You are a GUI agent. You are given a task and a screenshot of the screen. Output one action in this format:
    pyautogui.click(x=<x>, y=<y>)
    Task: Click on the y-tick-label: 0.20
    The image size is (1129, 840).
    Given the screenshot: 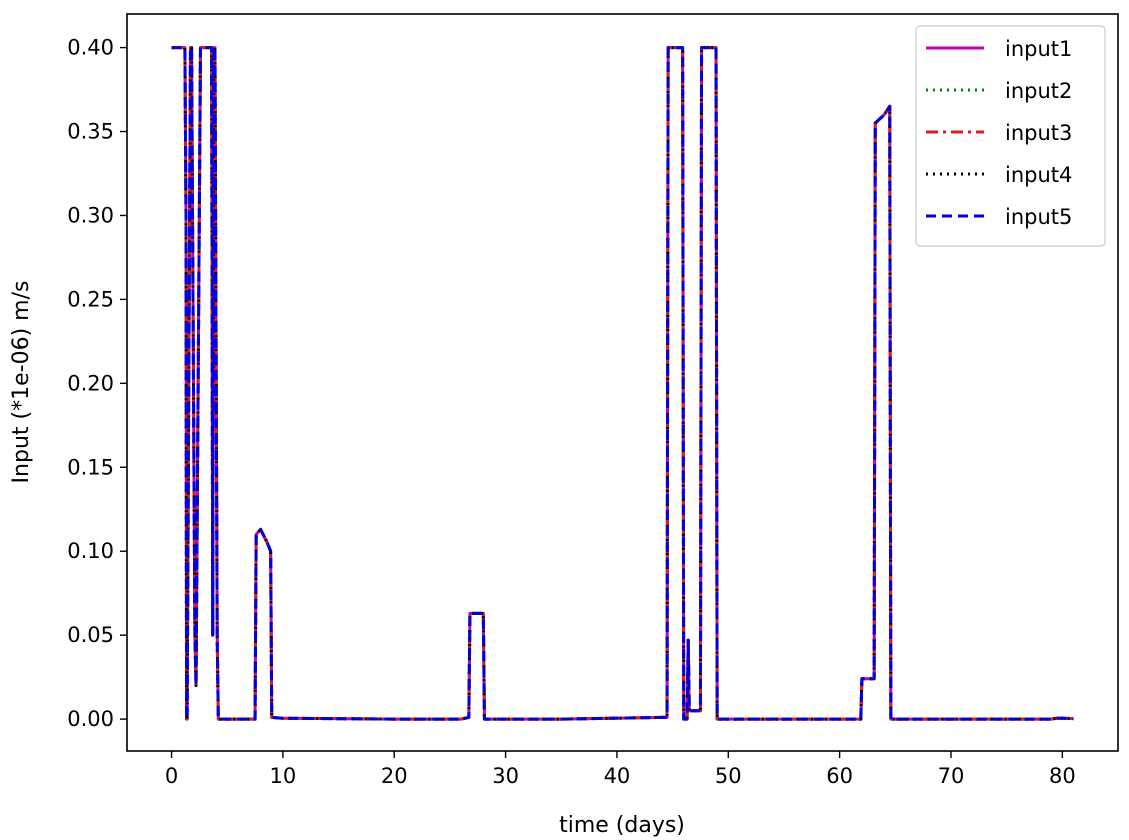 What is the action you would take?
    pyautogui.click(x=90, y=383)
    